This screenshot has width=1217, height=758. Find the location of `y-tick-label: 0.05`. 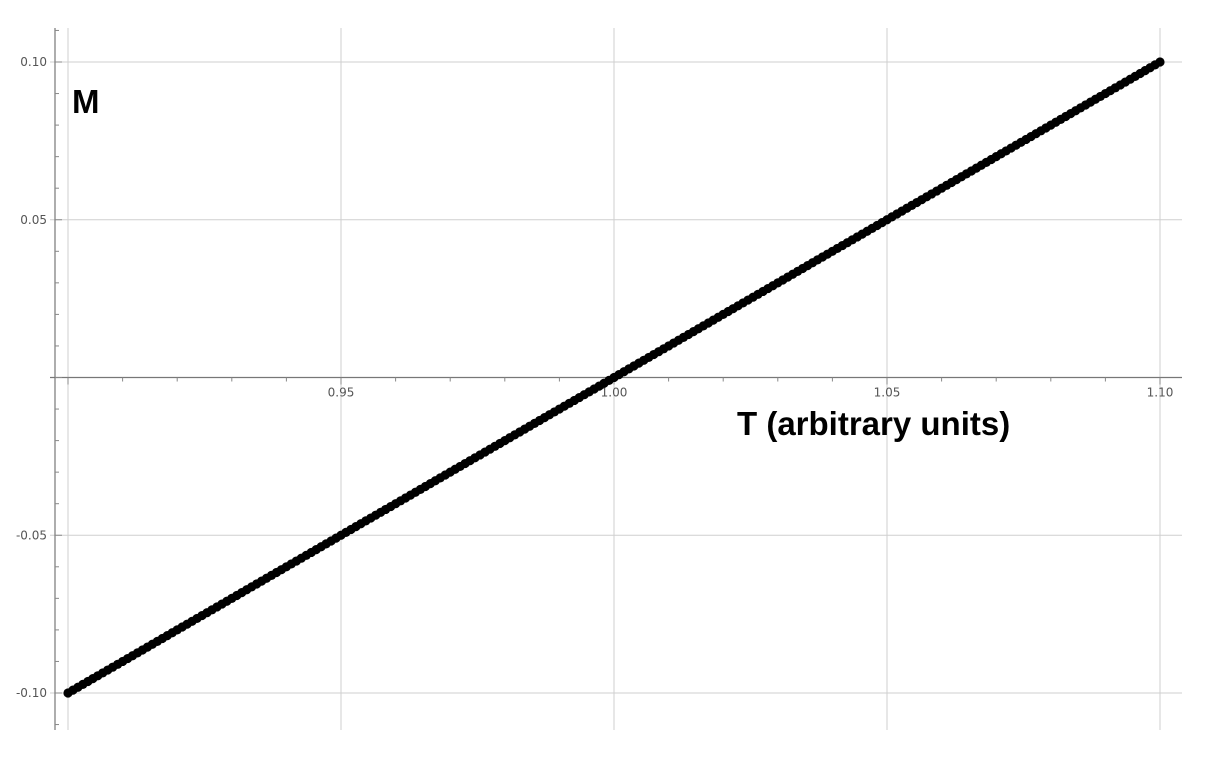

y-tick-label: 0.05 is located at coordinates (33, 220).